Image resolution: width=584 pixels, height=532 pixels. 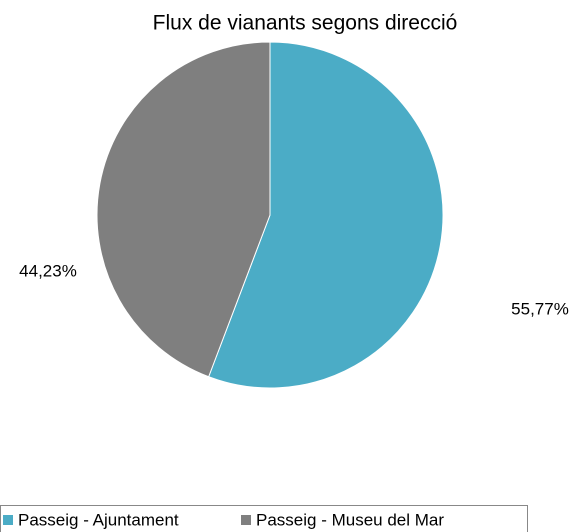 I want to click on data-label: 44,23%, so click(x=48, y=270).